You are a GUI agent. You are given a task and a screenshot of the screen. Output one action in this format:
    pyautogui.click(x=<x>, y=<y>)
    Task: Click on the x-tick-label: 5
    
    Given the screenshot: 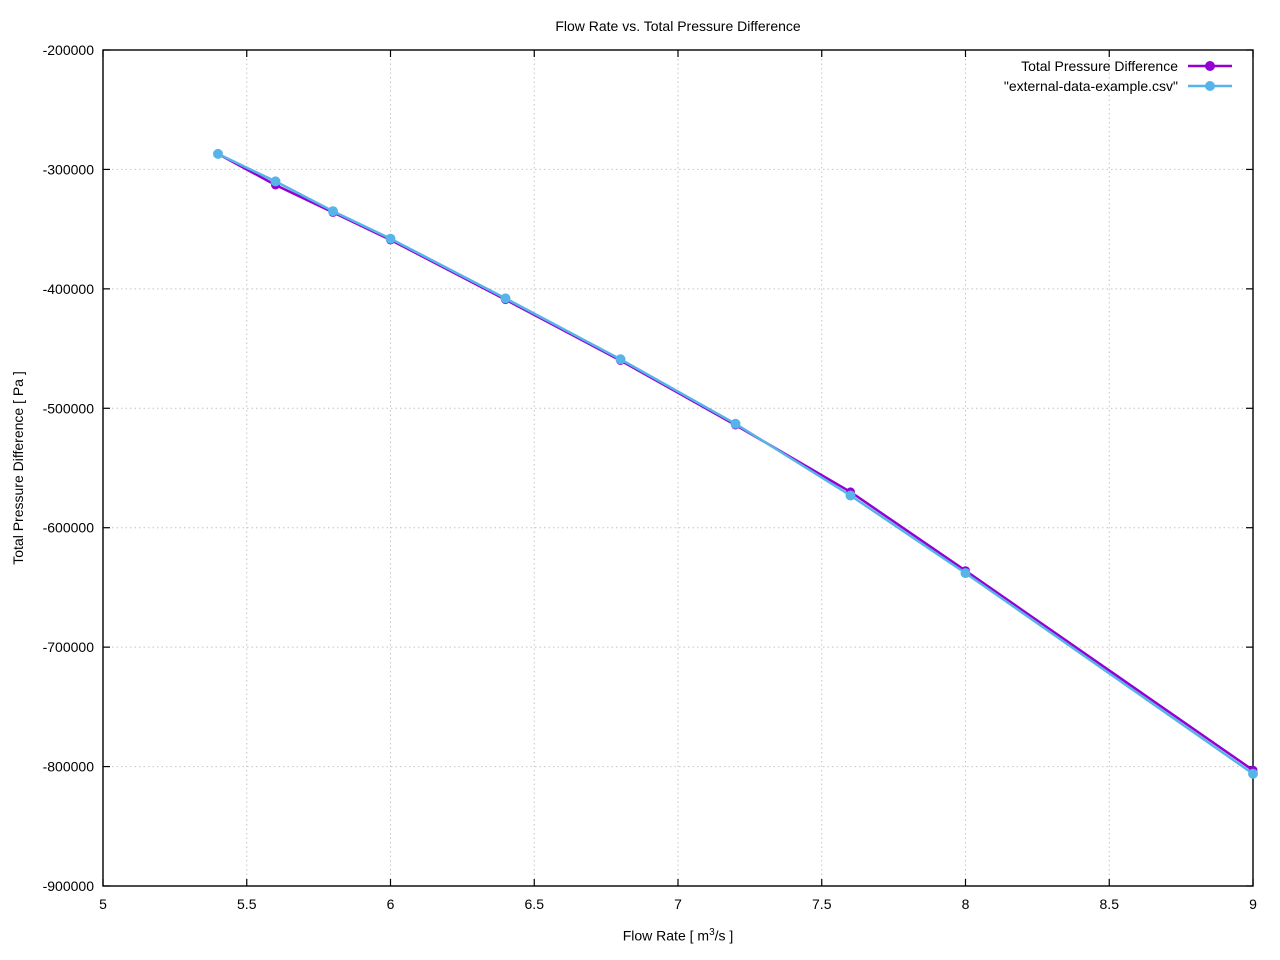 What is the action you would take?
    pyautogui.click(x=103, y=904)
    